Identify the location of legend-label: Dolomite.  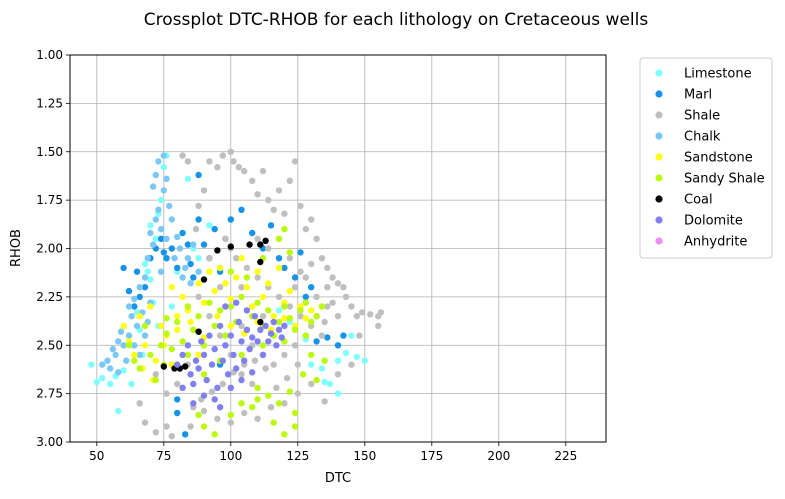
(713, 221).